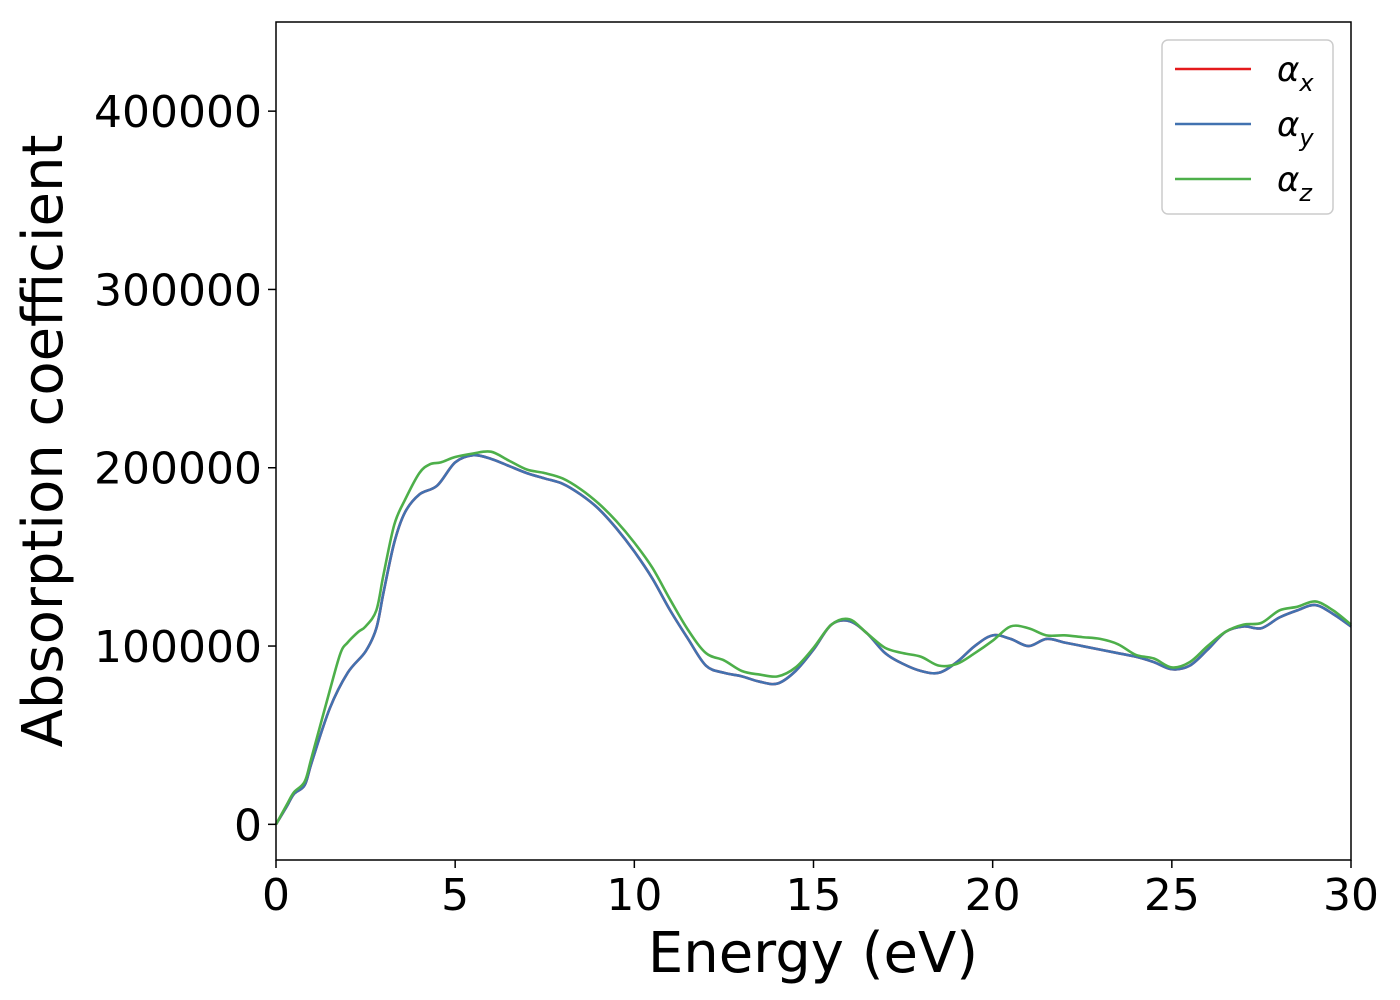 The image size is (1400, 1000). What do you see at coordinates (1306, 83) in the screenshot?
I see `legend-subscript: x` at bounding box center [1306, 83].